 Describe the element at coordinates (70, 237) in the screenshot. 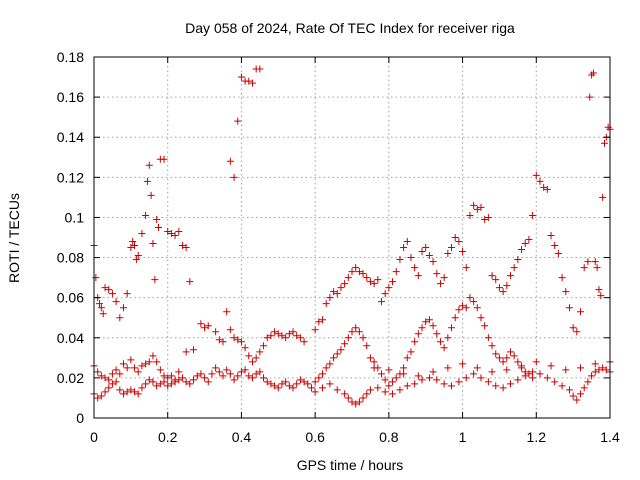

I see `y-axis-tick-labels: 0 0.02 0.04 0.06 0.08 0.1 0.12 0.14 0.16 0.18` at that location.